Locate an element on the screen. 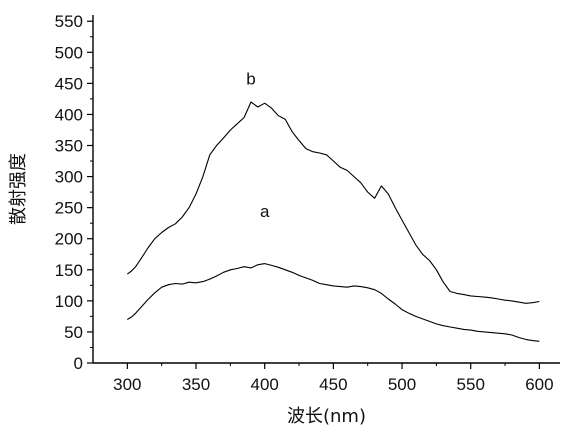 The image size is (578, 436). x-tick-label: 500 is located at coordinates (402, 384).